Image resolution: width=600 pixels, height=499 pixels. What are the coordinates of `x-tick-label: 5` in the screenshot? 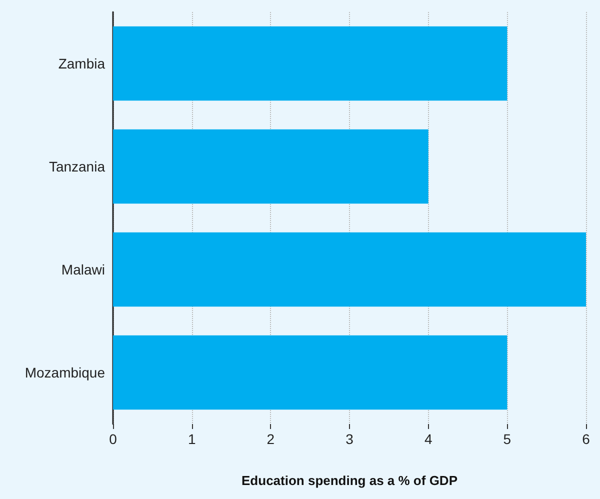 It's located at (507, 439).